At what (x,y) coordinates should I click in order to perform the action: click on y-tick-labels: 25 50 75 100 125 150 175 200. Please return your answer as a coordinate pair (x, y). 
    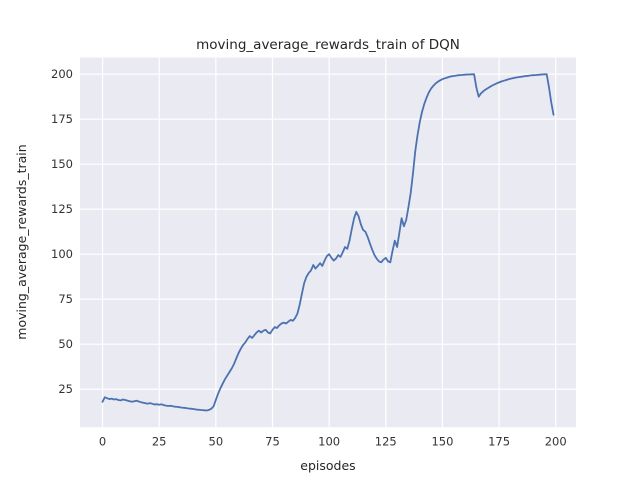
    Looking at the image, I should click on (62, 231).